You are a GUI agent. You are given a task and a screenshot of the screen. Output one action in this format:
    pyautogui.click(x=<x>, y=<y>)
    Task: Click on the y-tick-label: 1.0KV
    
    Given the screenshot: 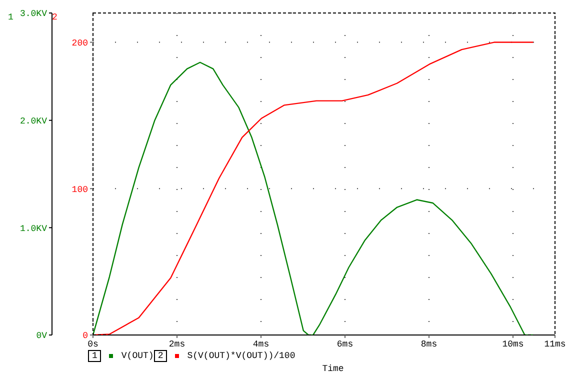 What is the action you would take?
    pyautogui.click(x=34, y=229)
    